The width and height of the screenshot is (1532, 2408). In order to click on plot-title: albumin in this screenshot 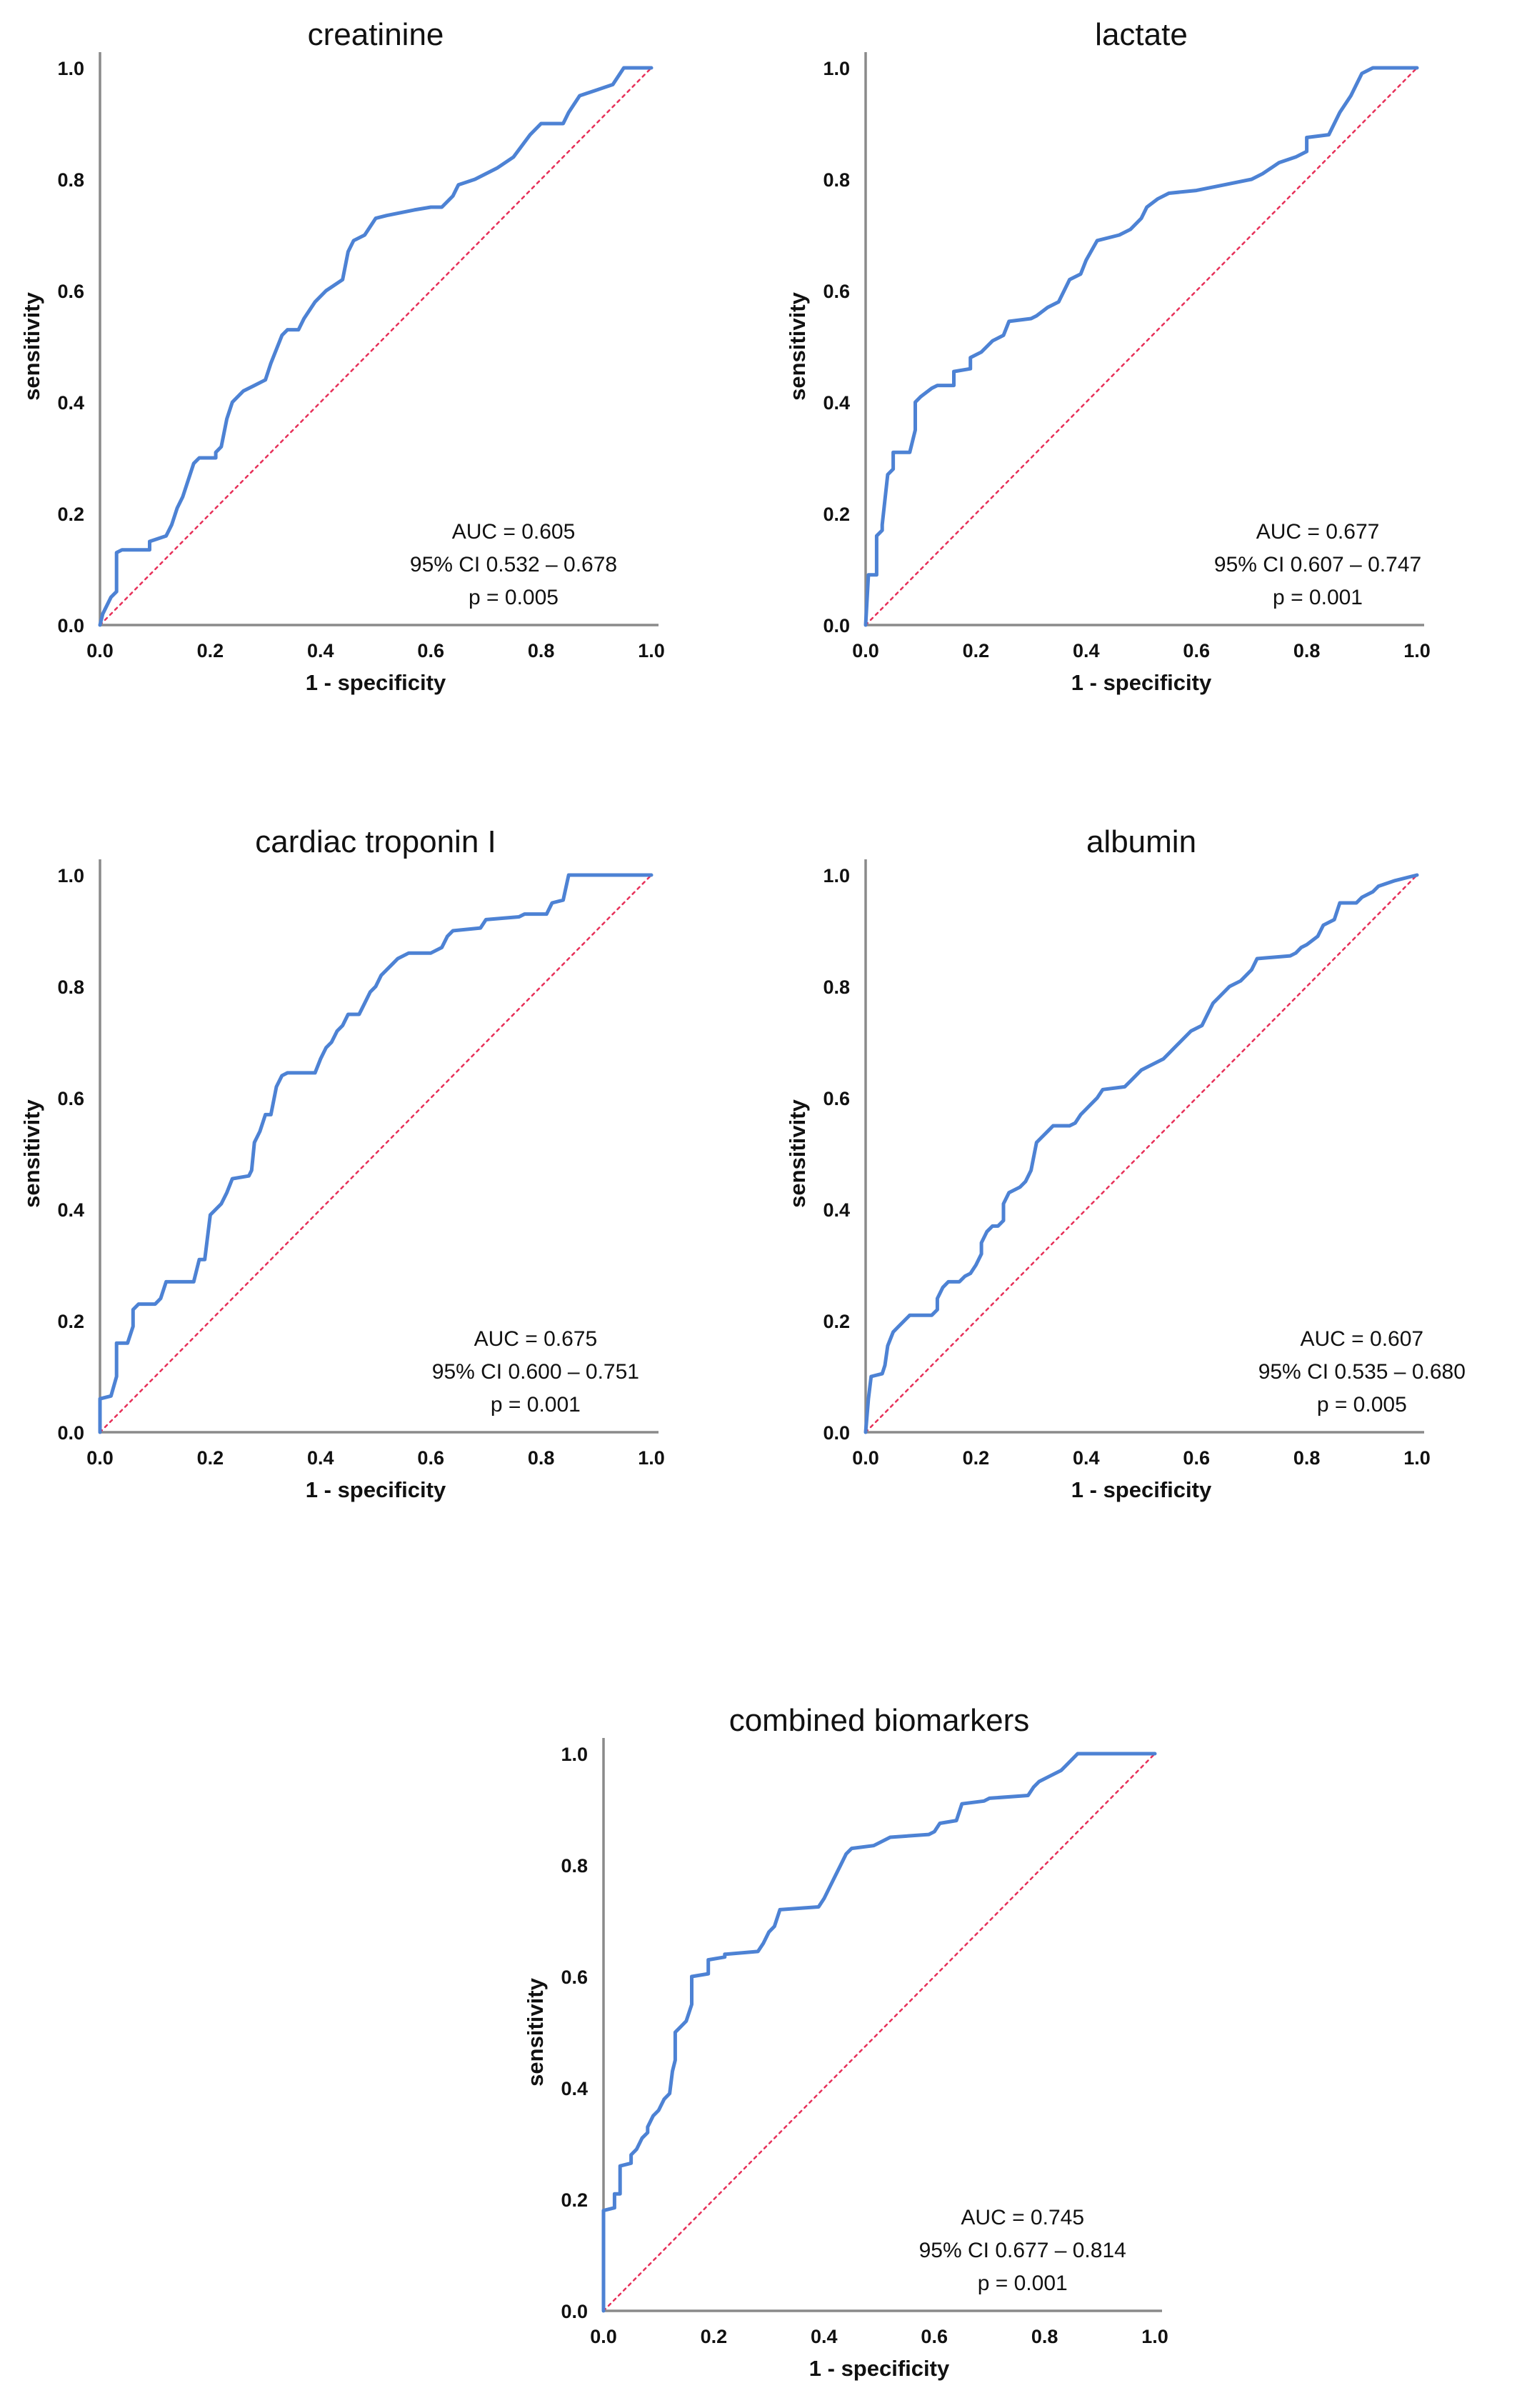, I will do `click(1141, 841)`.